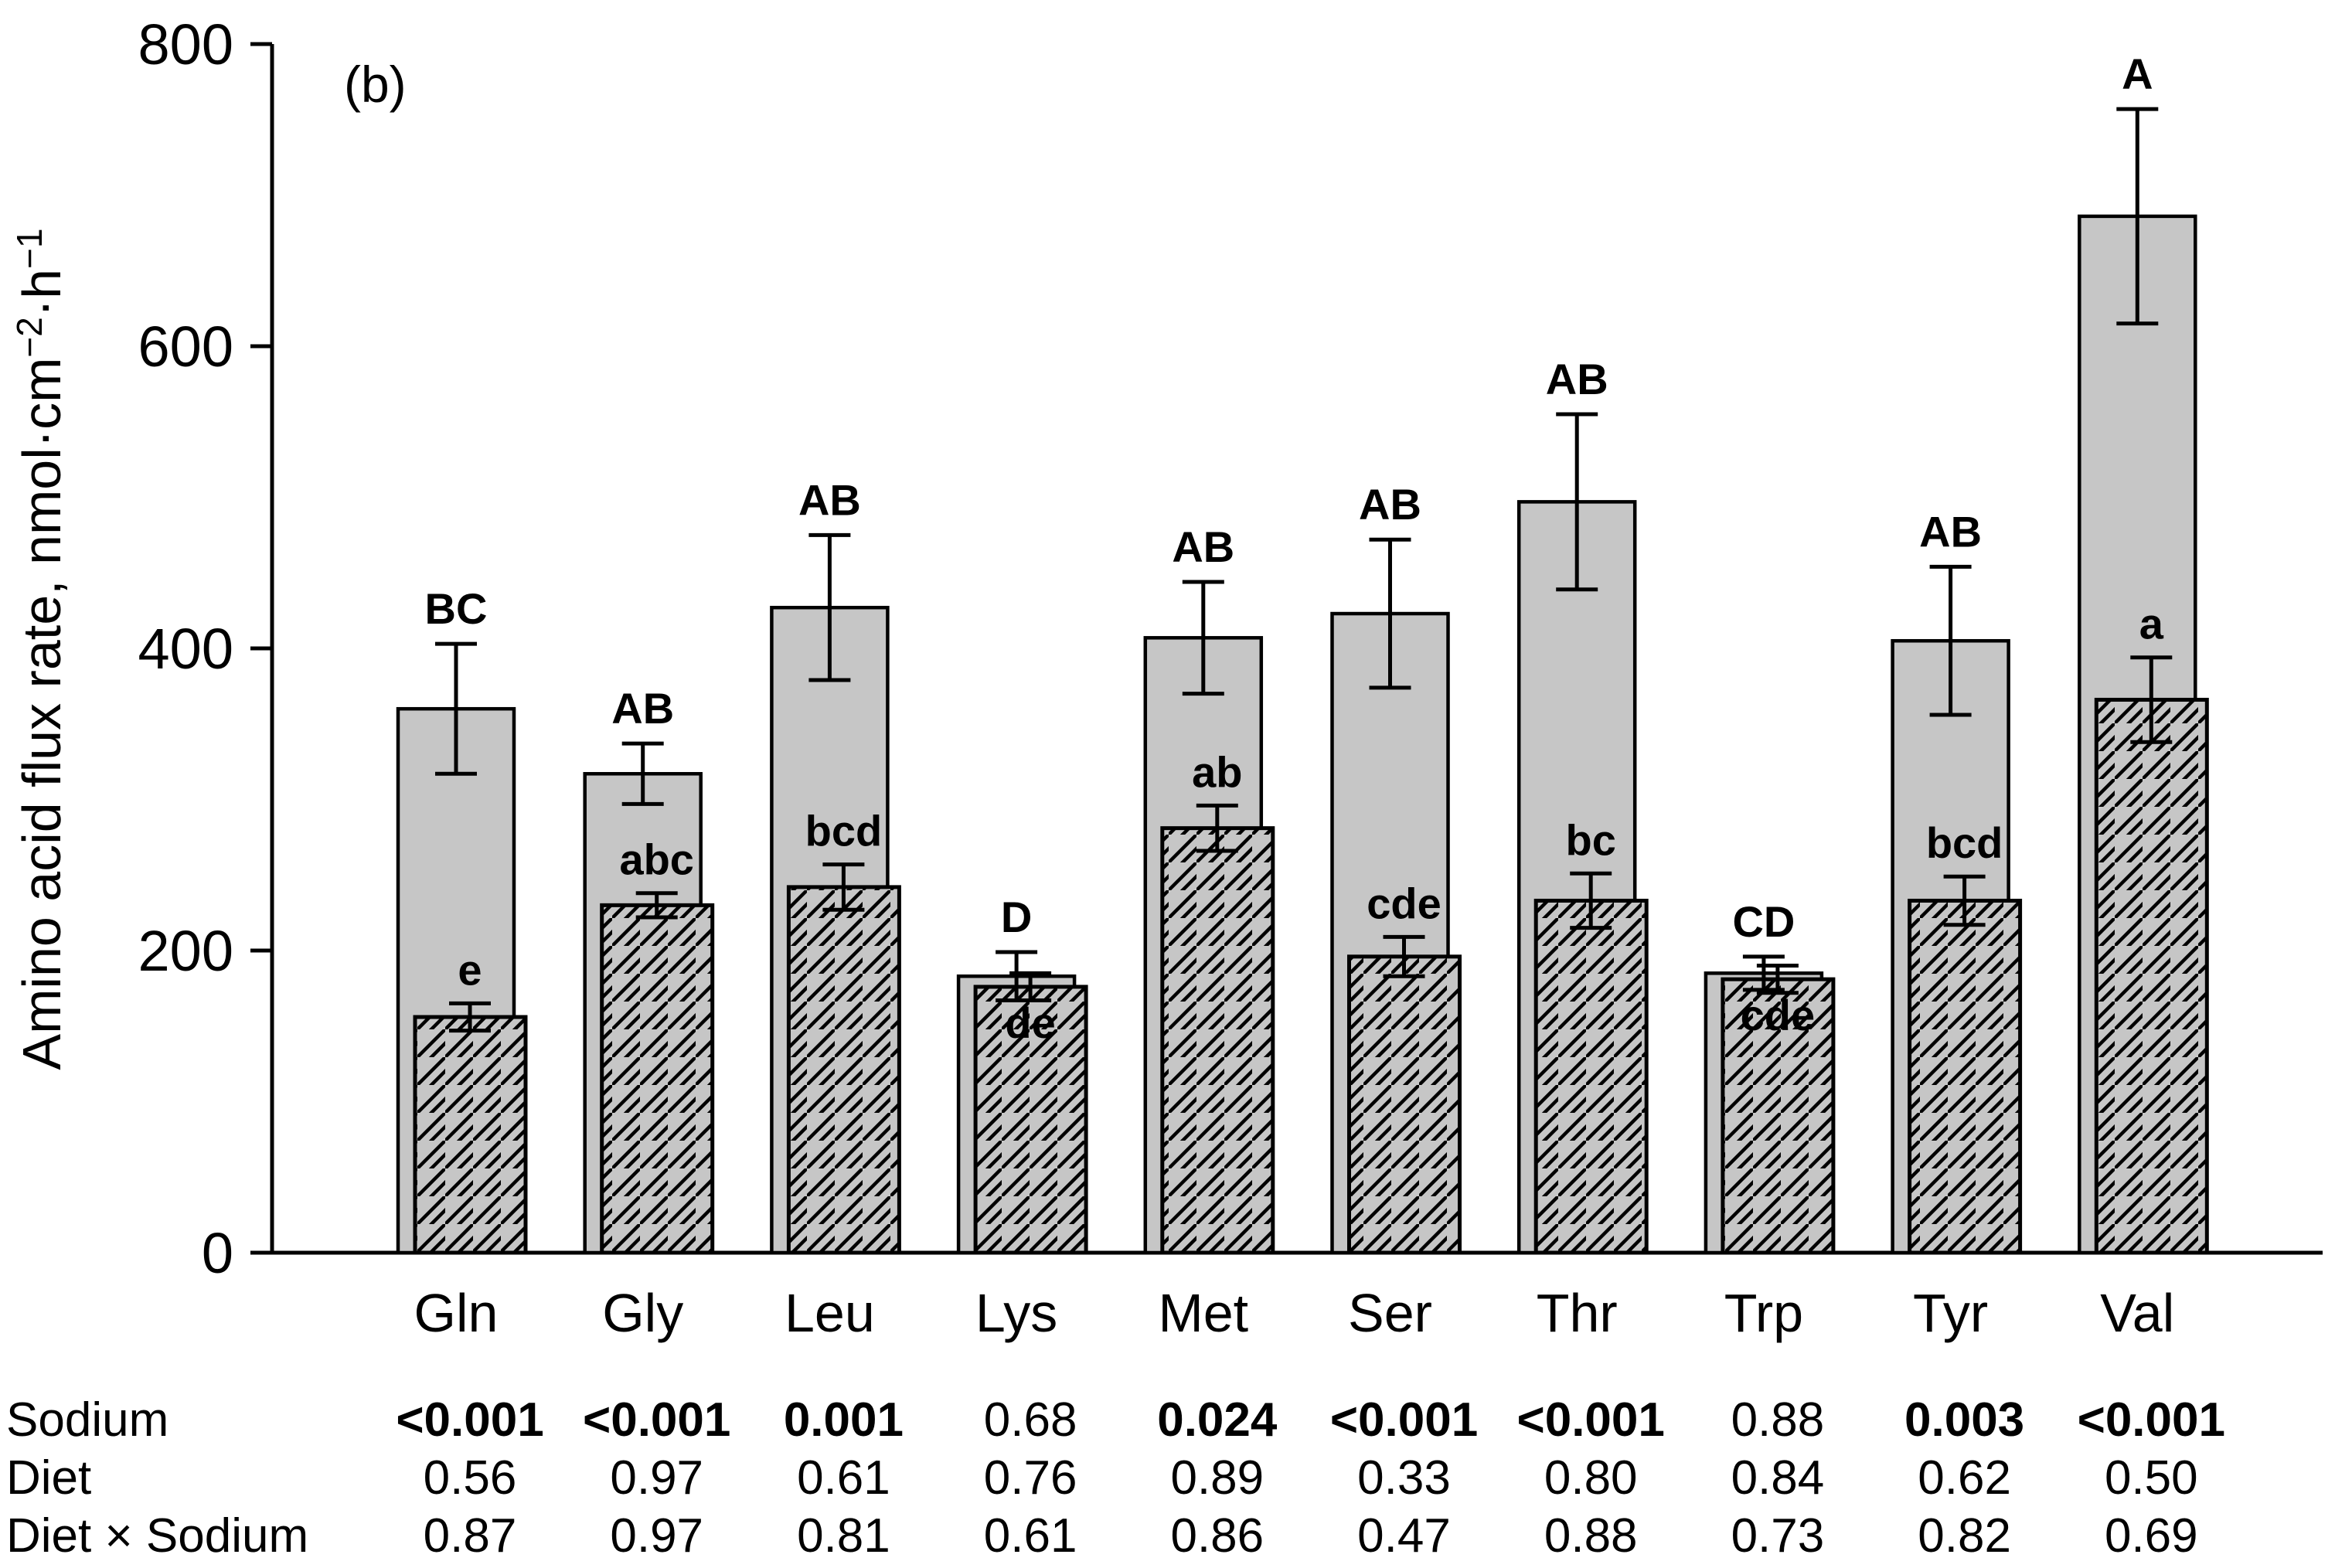 Image resolution: width=2352 pixels, height=1568 pixels. What do you see at coordinates (1030, 1120) in the screenshot?
I see `bar-hatched-Lys` at bounding box center [1030, 1120].